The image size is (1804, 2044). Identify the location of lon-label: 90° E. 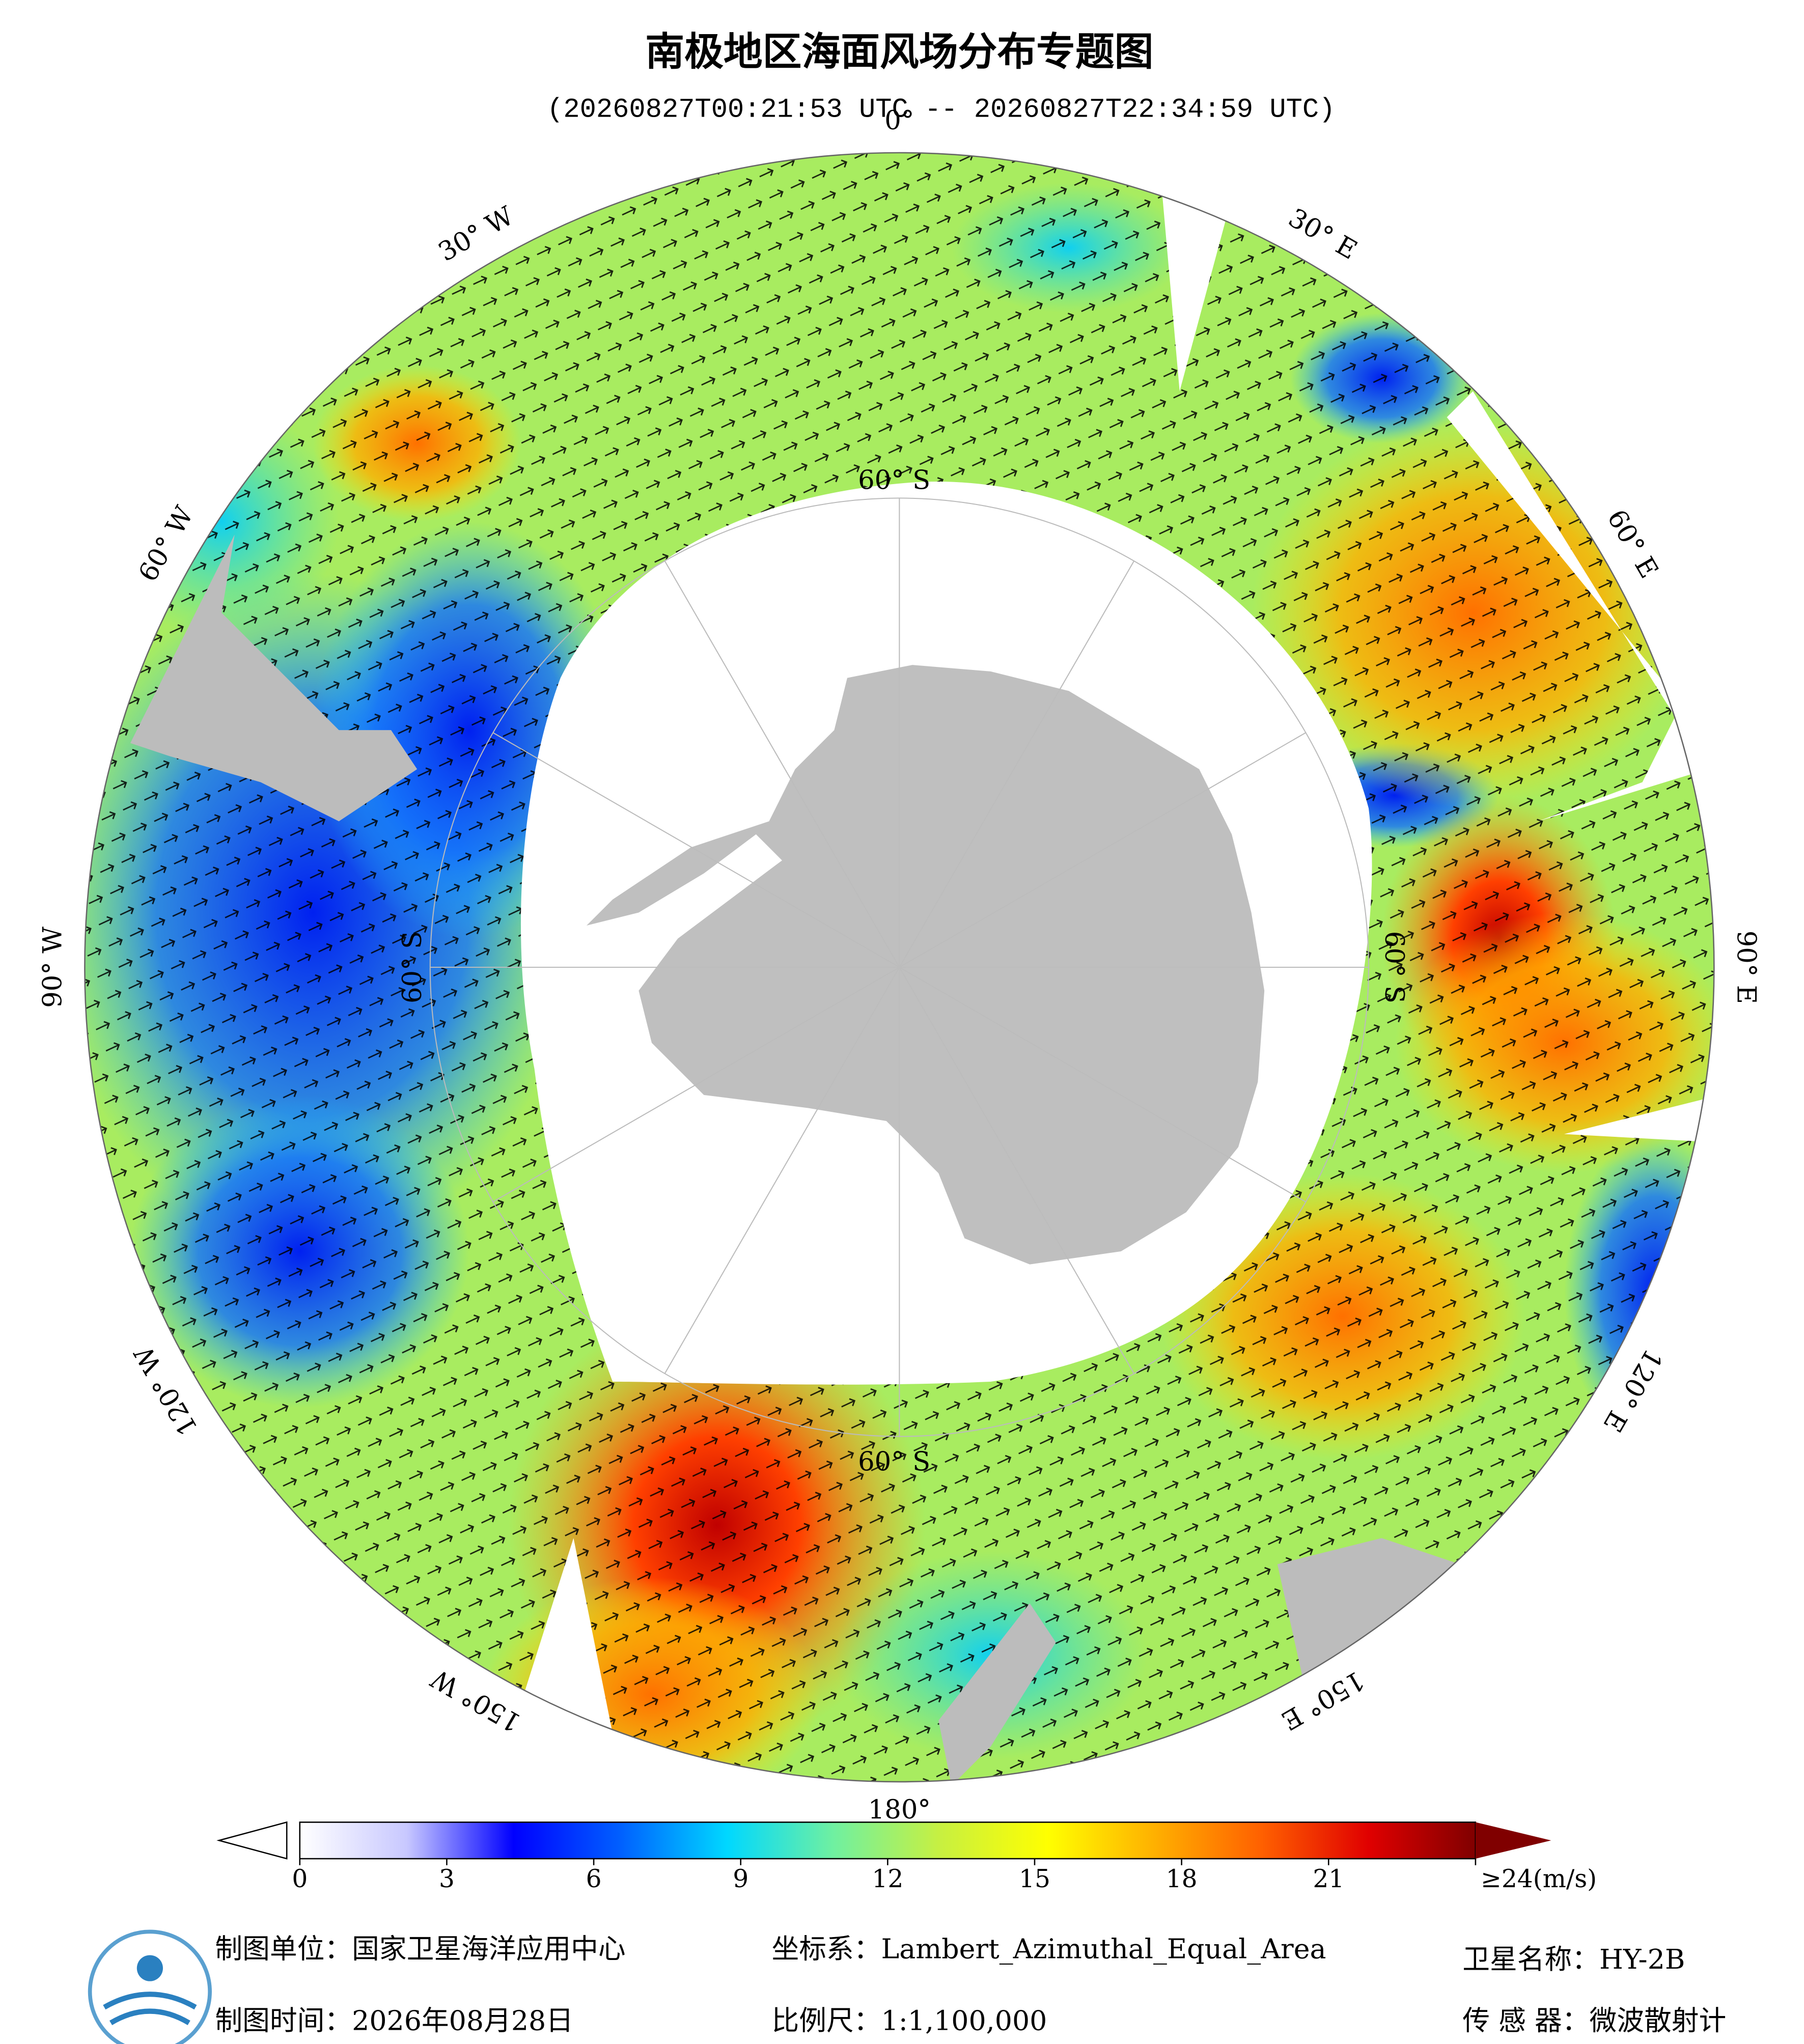
(1746, 967).